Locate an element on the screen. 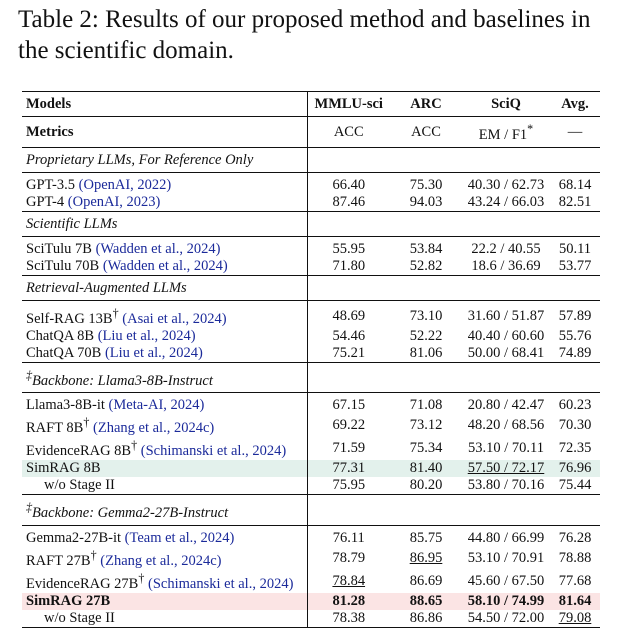 This screenshot has width=623, height=628. data-row: w/o Stage II 75.95 80.20 53.80 / 70.16 75.44 is located at coordinates (311, 486).